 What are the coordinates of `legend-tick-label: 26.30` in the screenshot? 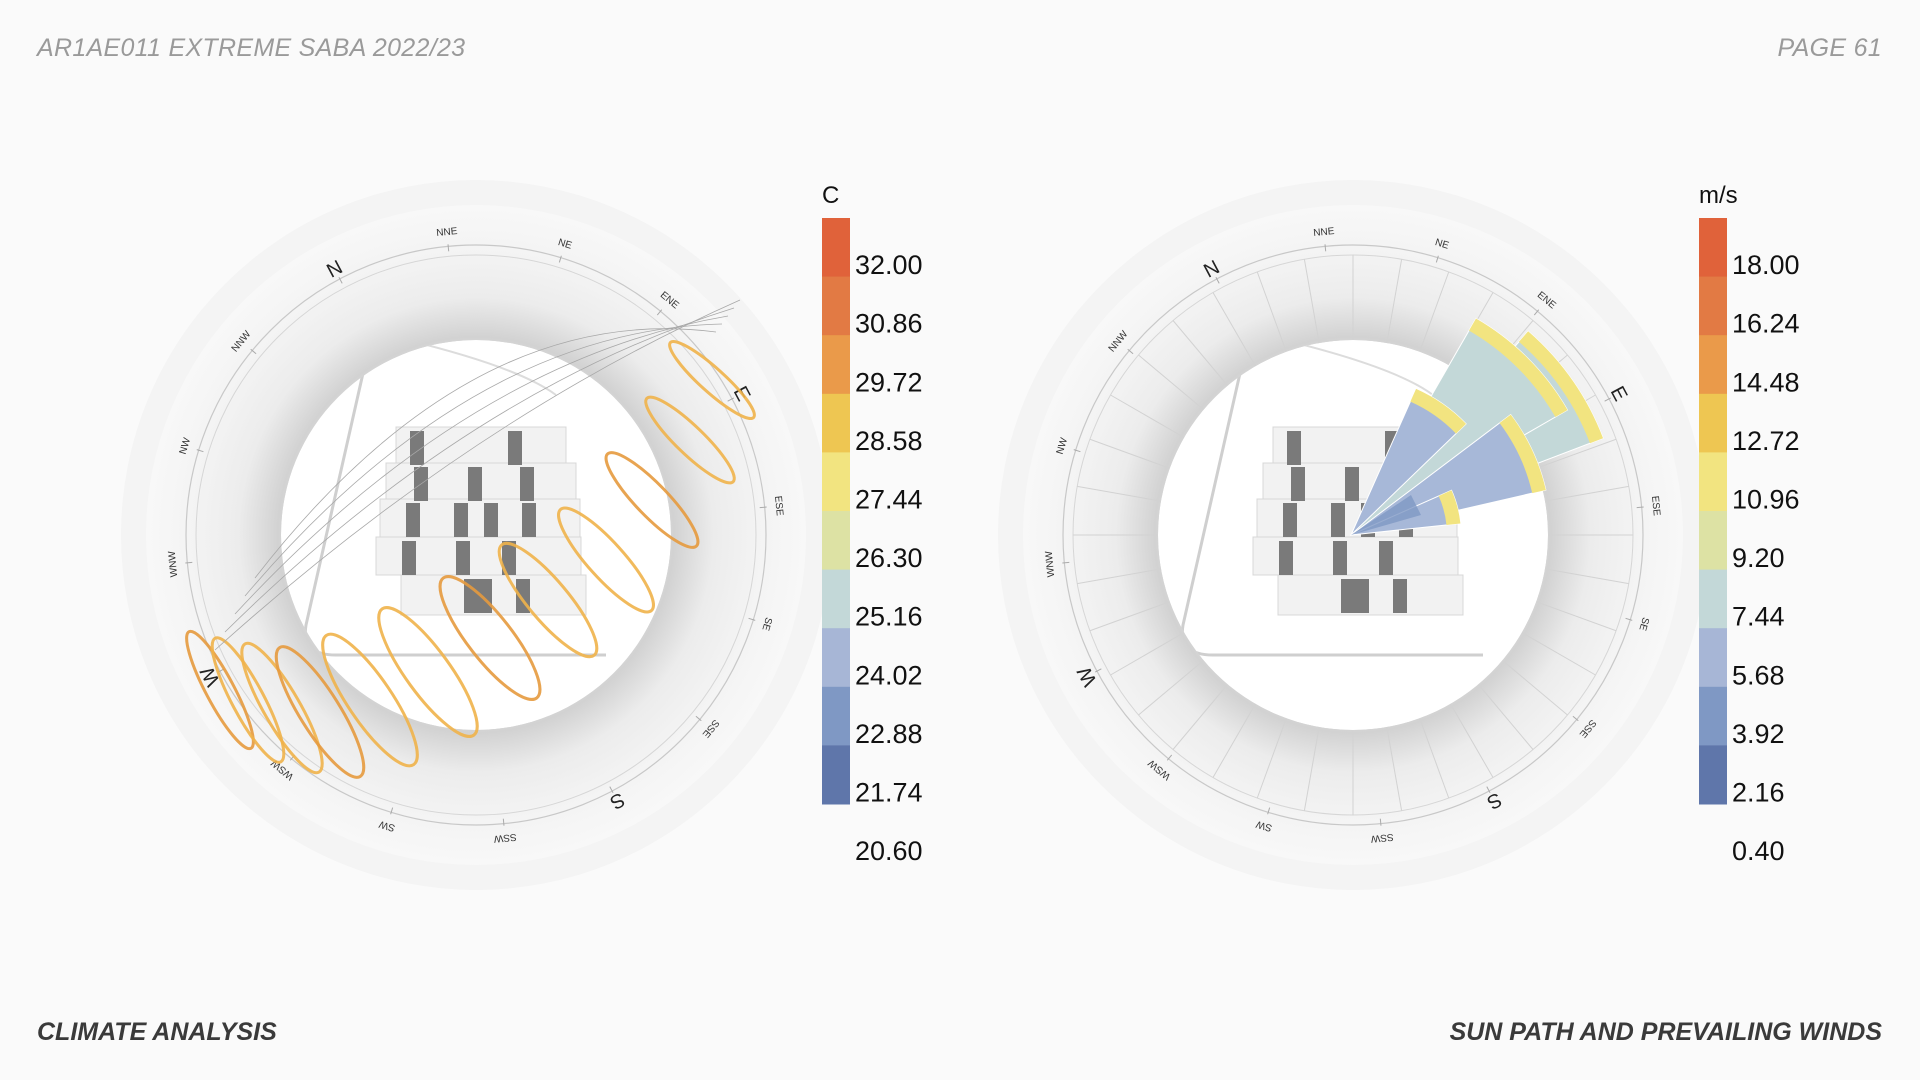 It's located at (889, 558).